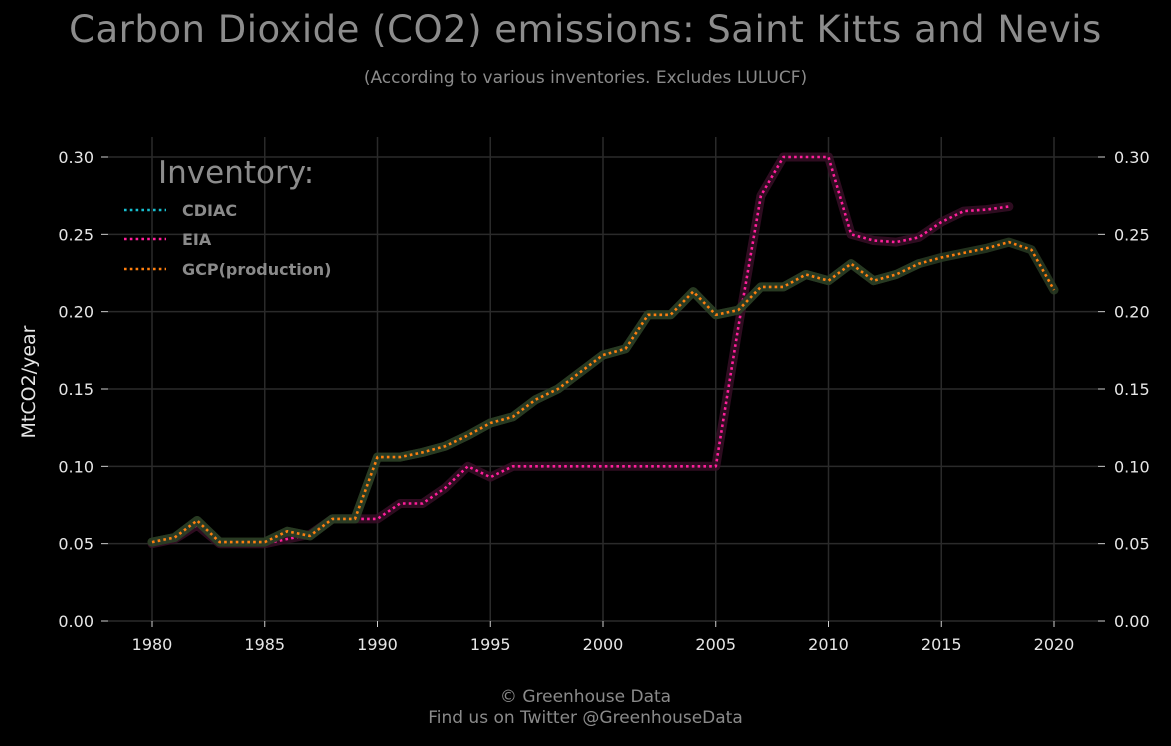 Image resolution: width=1171 pixels, height=746 pixels. I want to click on x-tick-label: 2015, so click(941, 644).